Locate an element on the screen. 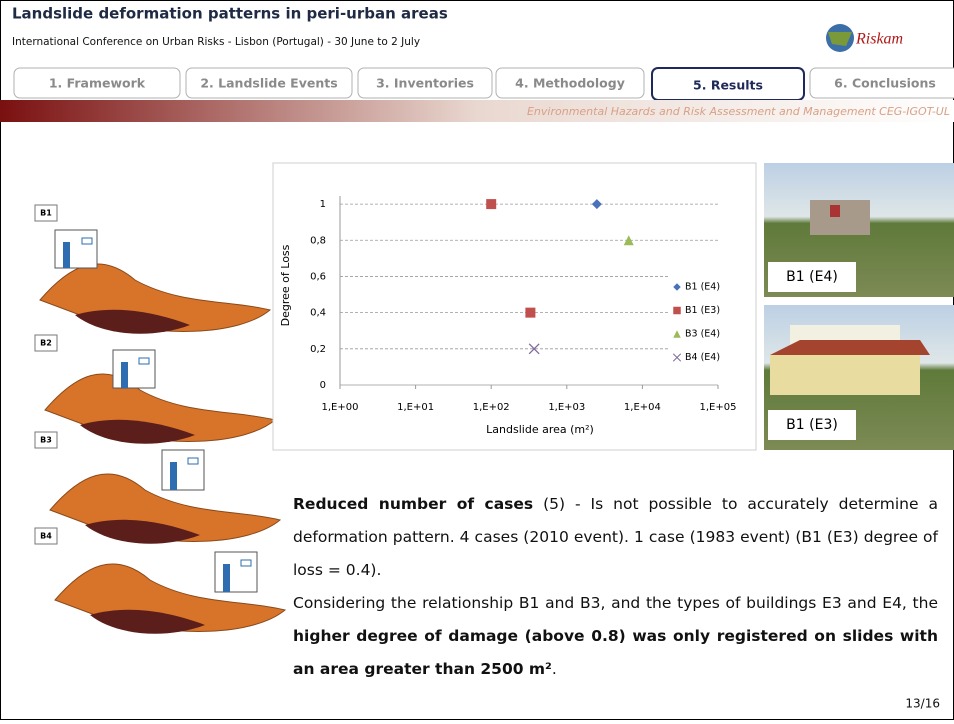 The image size is (954, 724). tab-label: 4. Methodology is located at coordinates (570, 83).